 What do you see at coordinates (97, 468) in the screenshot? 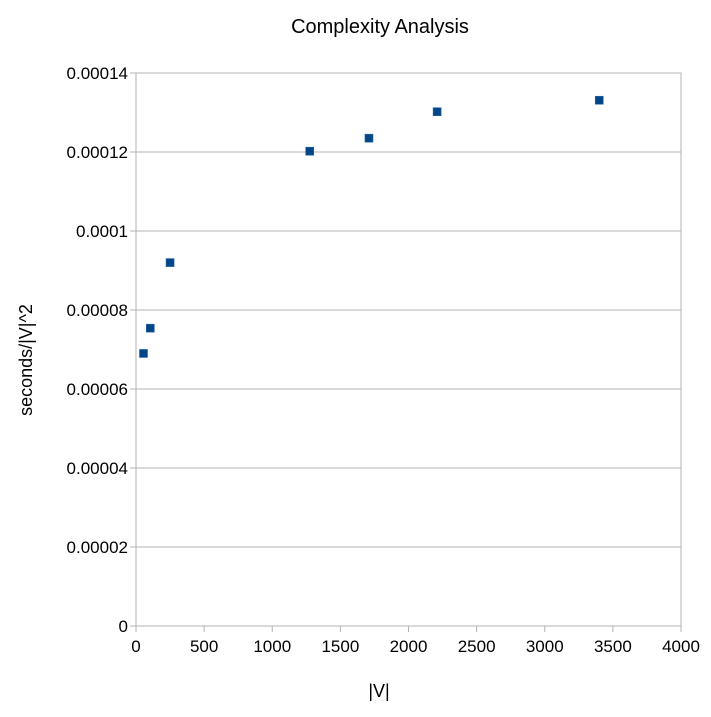
I see `y-tick-label: 0.00004` at bounding box center [97, 468].